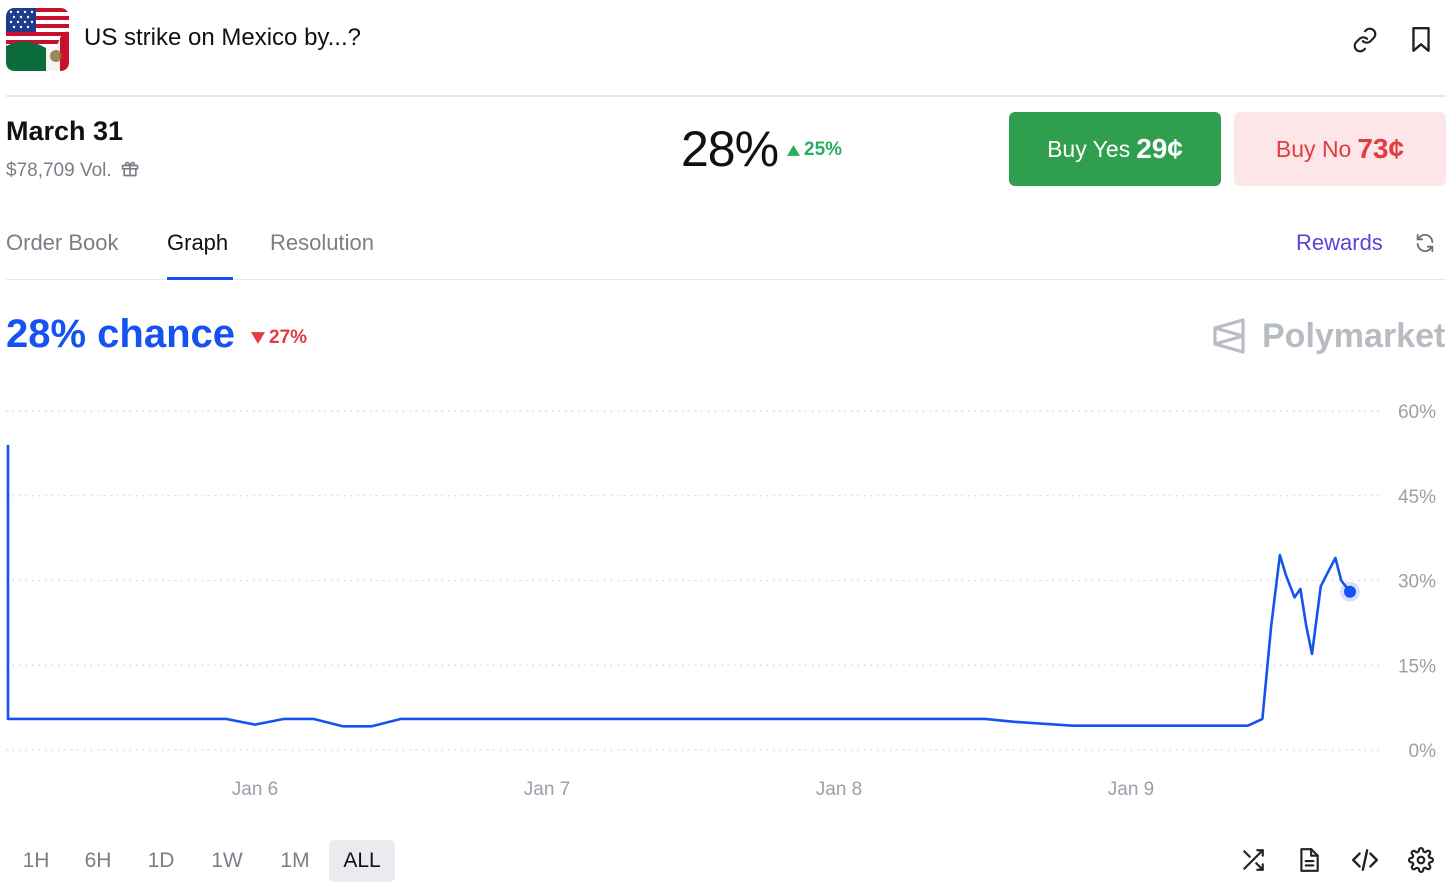  Describe the element at coordinates (65, 131) in the screenshot. I see `outcome-name: March 31` at that location.